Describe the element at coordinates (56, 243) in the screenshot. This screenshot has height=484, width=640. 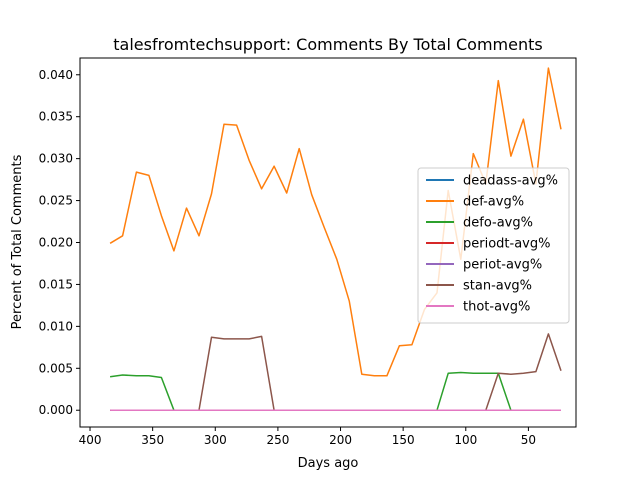
I see `y-tick-label: 0.020` at that location.